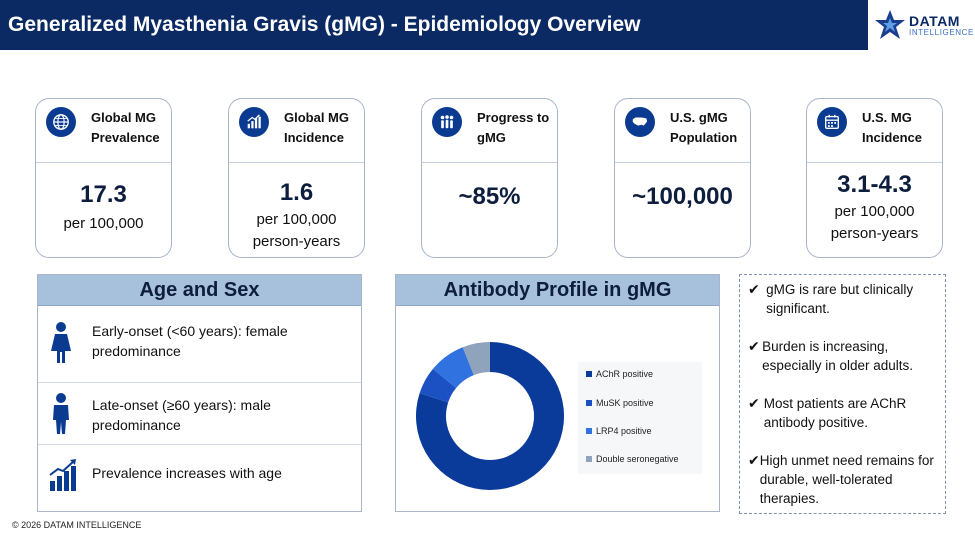 This screenshot has height=548, width=975. Describe the element at coordinates (941, 32) in the screenshot. I see `logo-sub: INTELLIGENCE` at that location.